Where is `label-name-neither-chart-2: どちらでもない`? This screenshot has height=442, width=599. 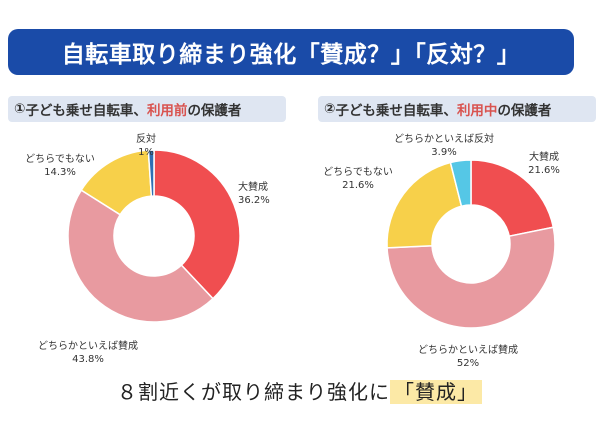
label-name-neither-chart-2: どちらでもない is located at coordinates (358, 172).